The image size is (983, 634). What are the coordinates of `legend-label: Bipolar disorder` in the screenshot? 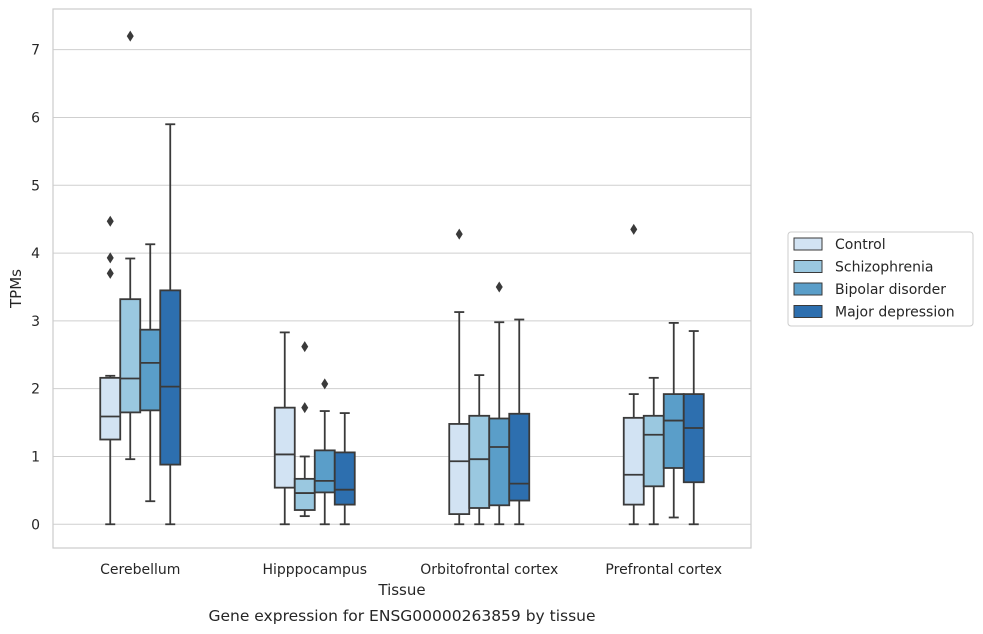 It's located at (890, 290).